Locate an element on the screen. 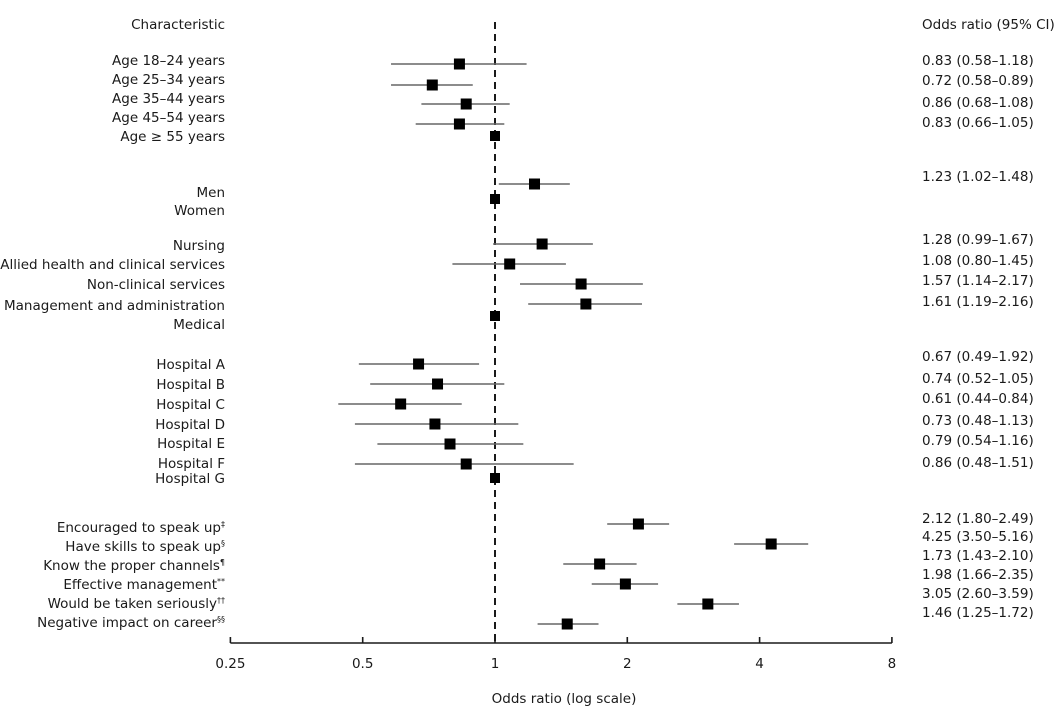 This screenshot has height=712, width=1064. row-label-text: Hospital G is located at coordinates (190, 479).